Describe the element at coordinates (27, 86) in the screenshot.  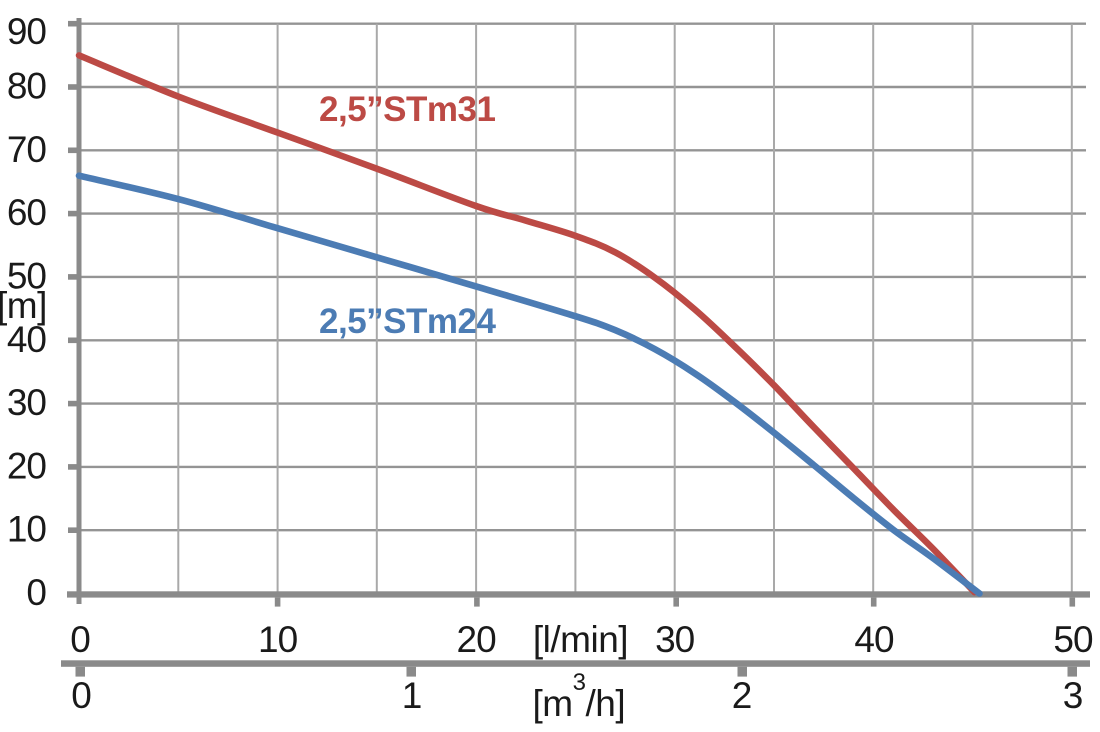
I see `svg-text: 80` at that location.